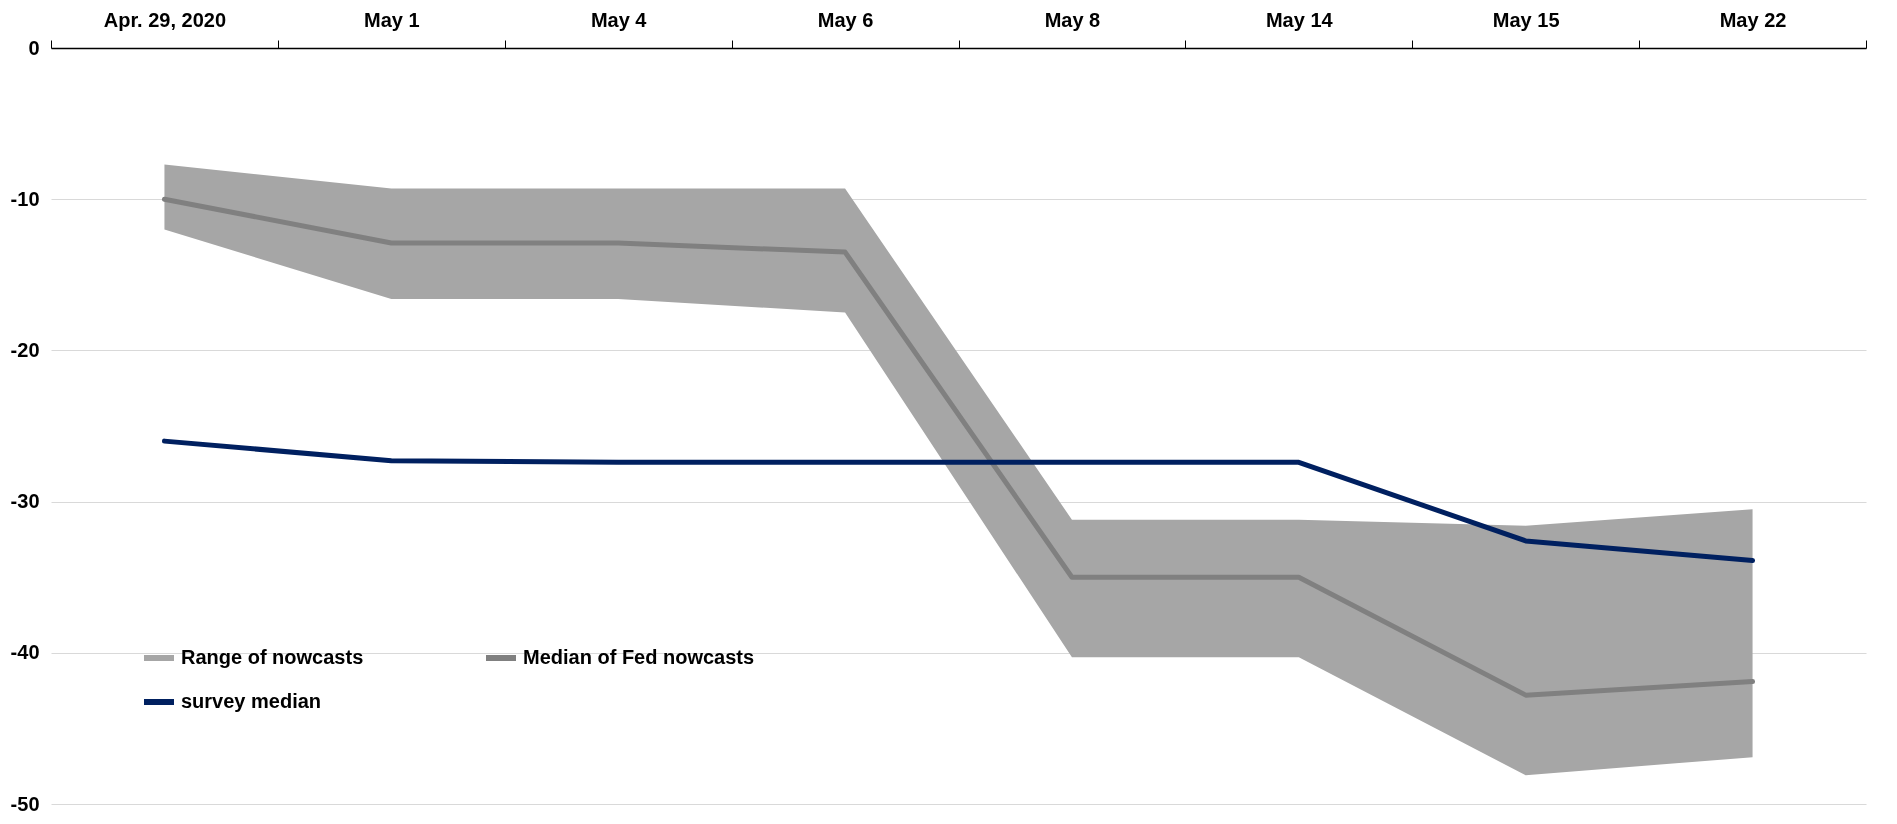 This screenshot has width=1897, height=824. I want to click on y-tick-label: -30, so click(25, 501).